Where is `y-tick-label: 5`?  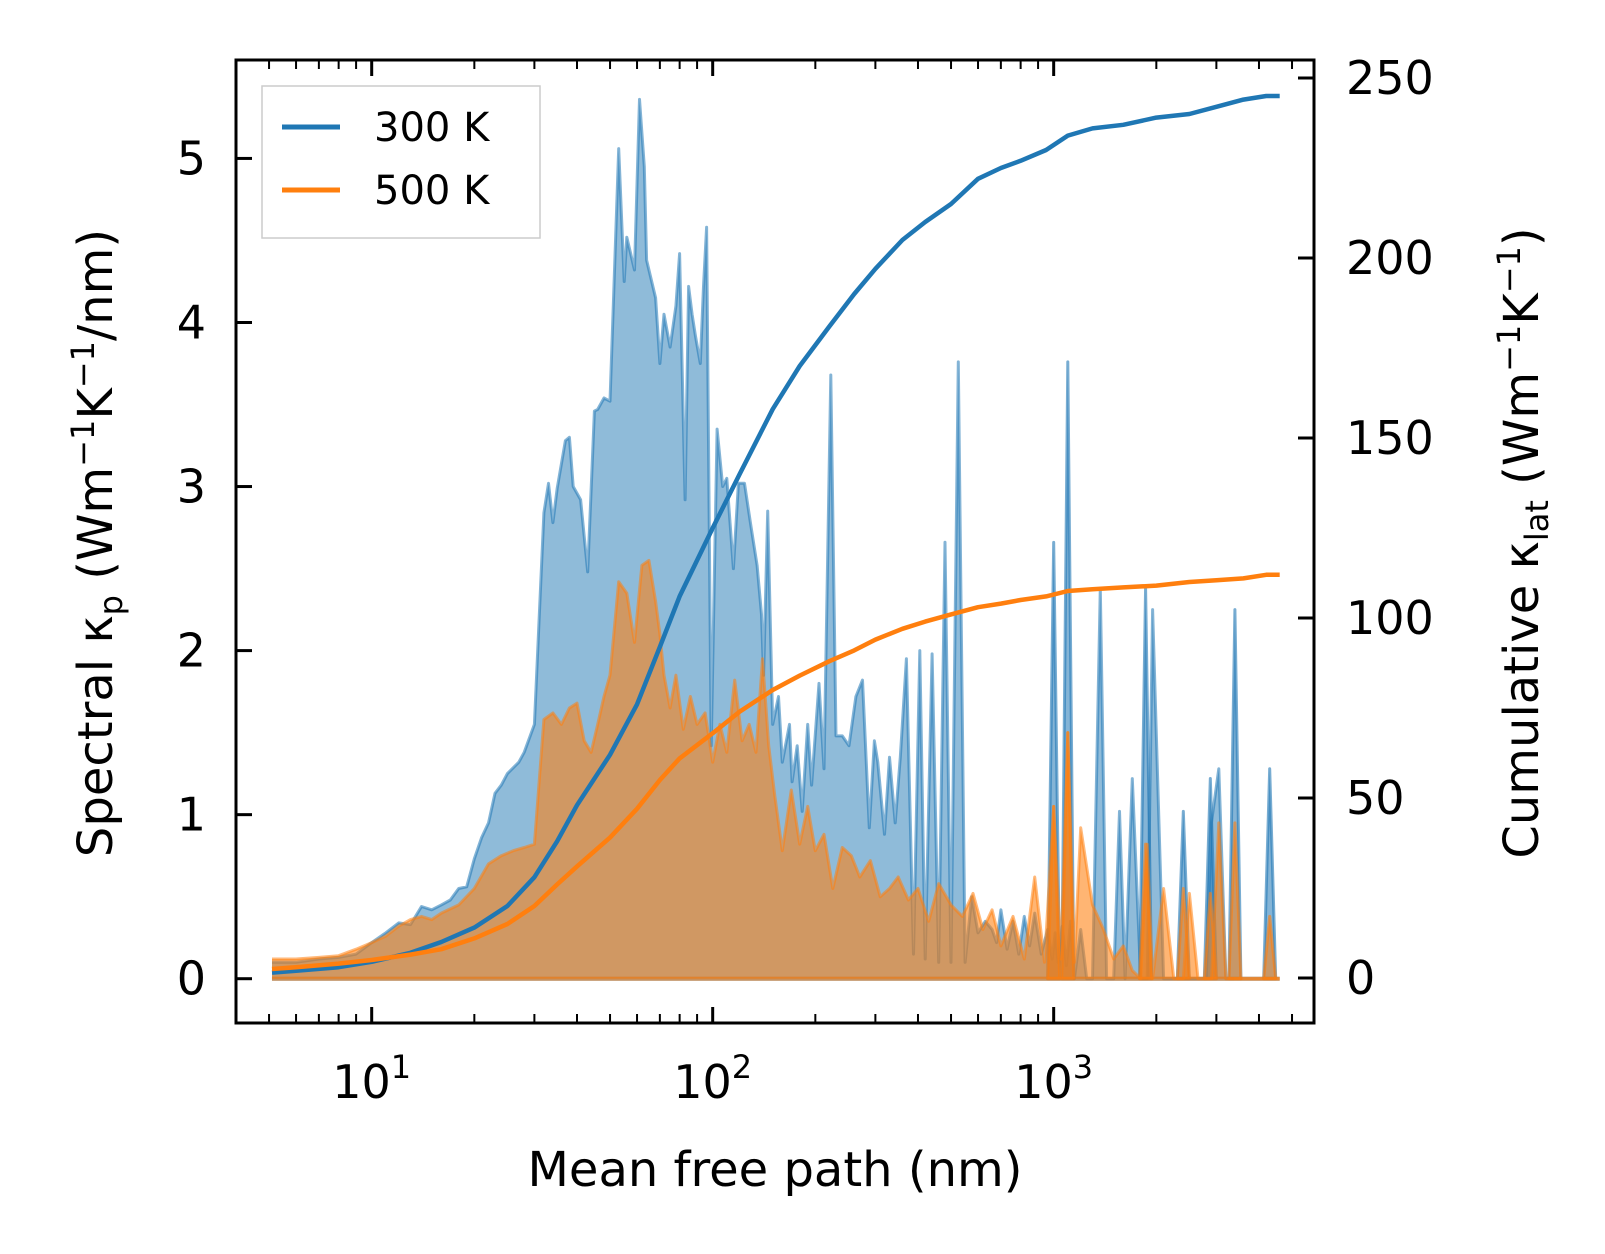 y-tick-label: 5 is located at coordinates (191, 158).